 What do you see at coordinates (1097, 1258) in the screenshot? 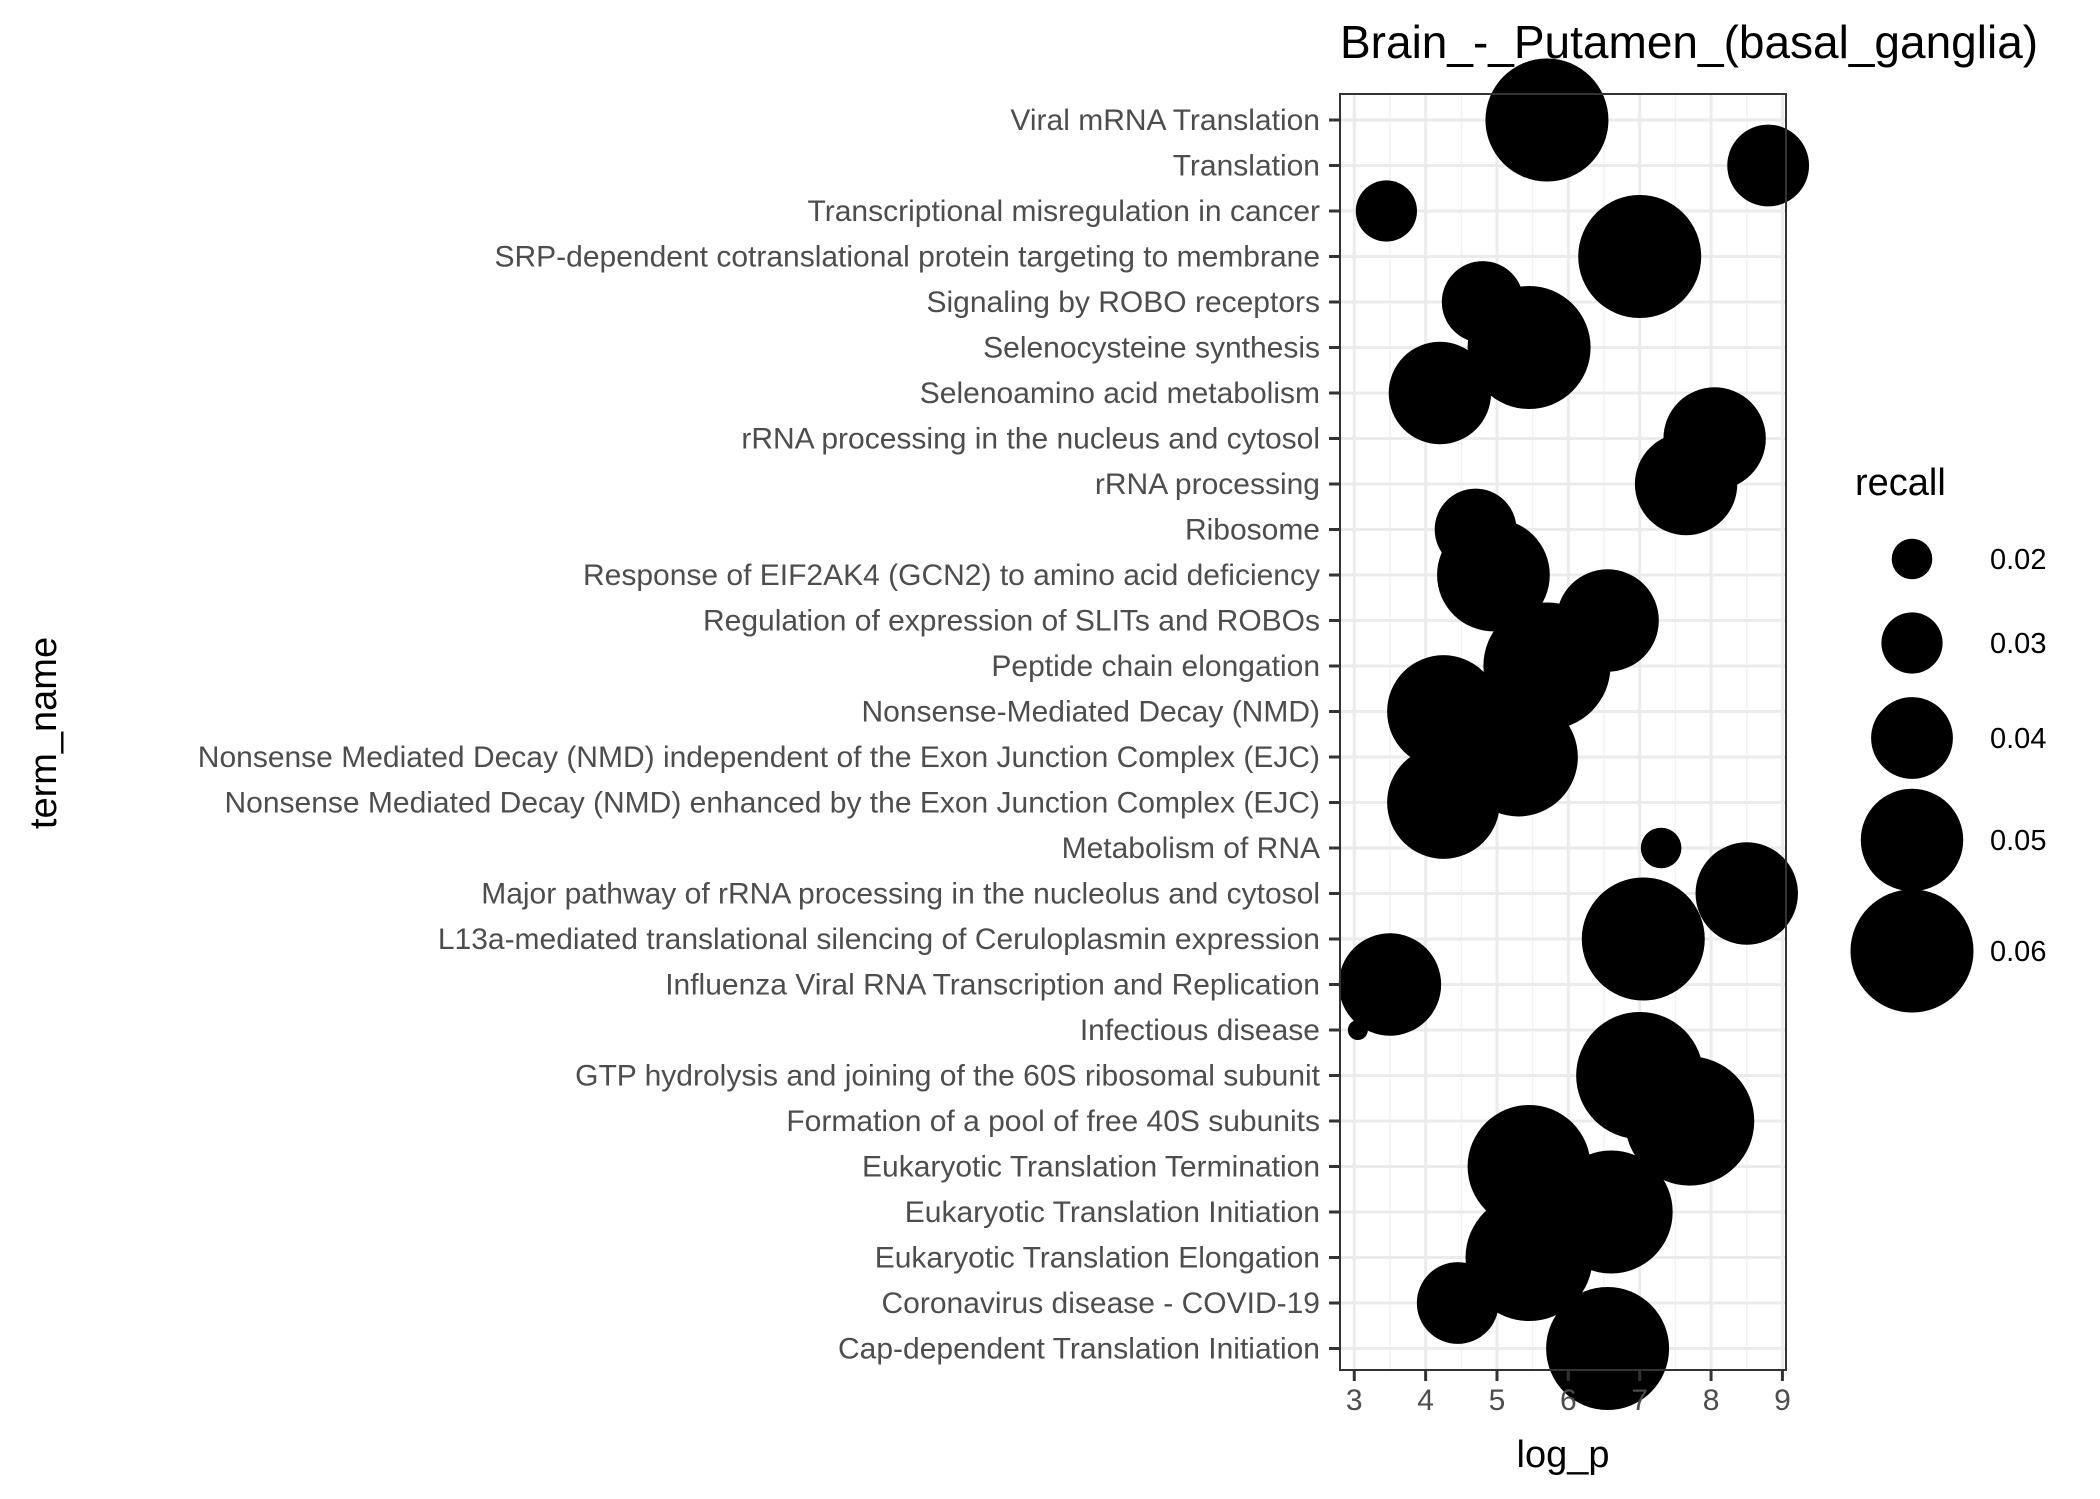
I see `y-tick-label: Eukaryotic Translation Elongation` at bounding box center [1097, 1258].